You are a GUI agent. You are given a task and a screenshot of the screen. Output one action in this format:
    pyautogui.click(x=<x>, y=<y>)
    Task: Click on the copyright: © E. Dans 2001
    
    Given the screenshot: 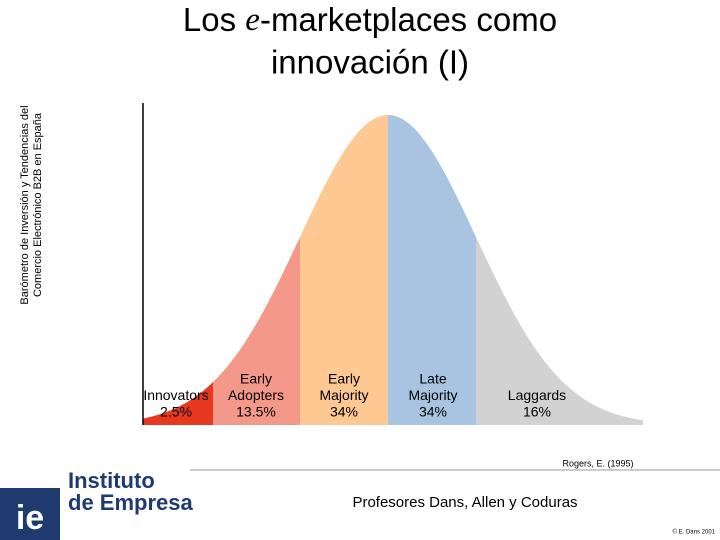 What is the action you would take?
    pyautogui.click(x=694, y=532)
    